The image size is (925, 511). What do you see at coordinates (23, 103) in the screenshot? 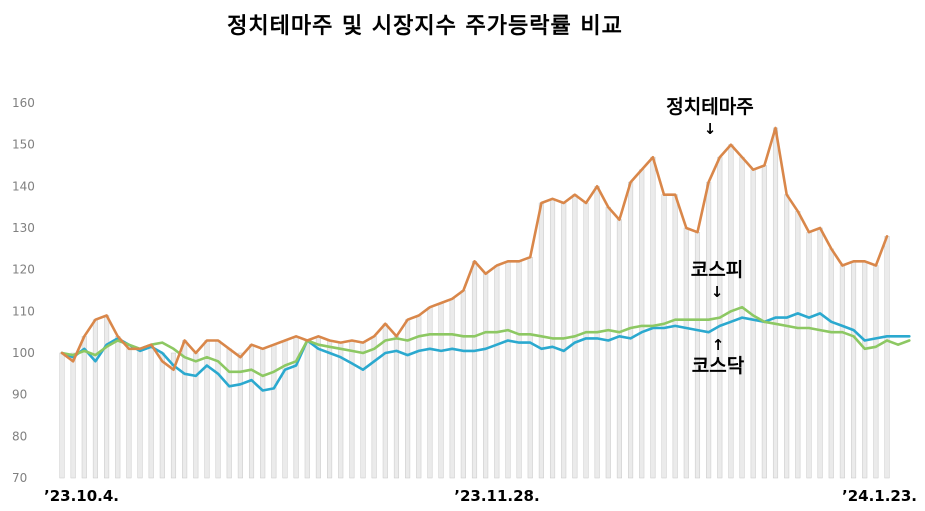
I see `y-tick-label: 160` at bounding box center [23, 103].